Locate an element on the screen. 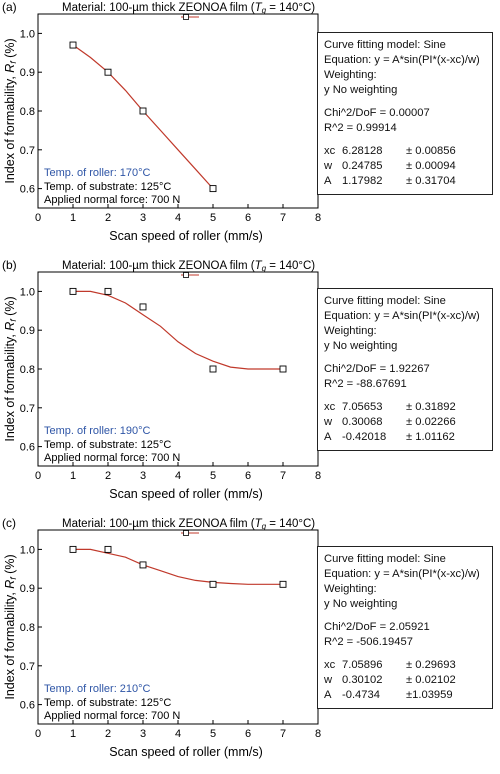 The width and height of the screenshot is (500, 774). param-value: 0.30068 is located at coordinates (362, 422).